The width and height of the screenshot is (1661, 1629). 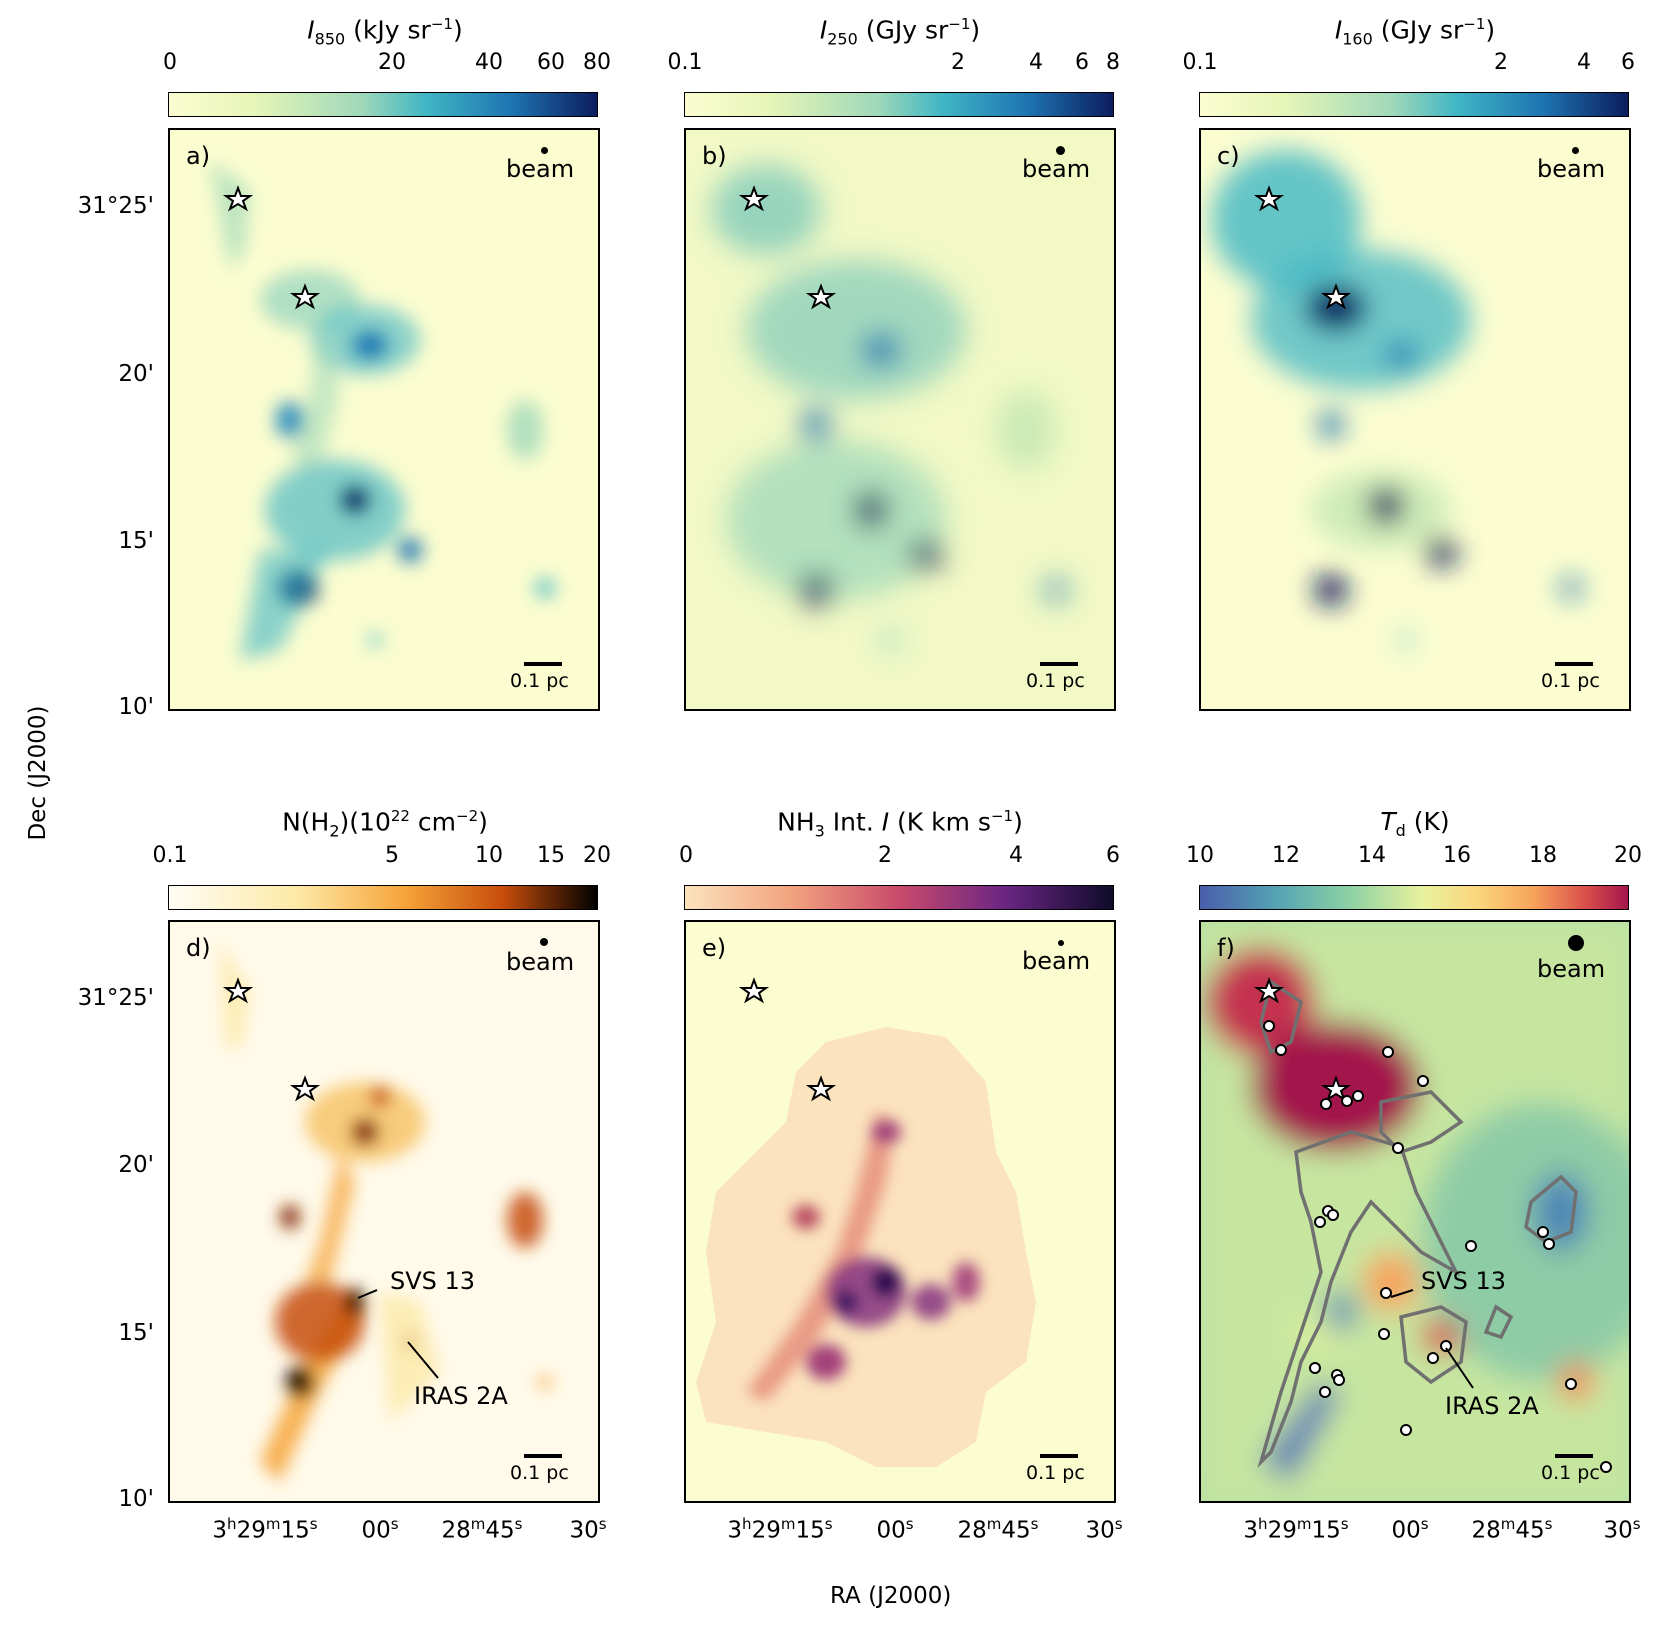 What do you see at coordinates (170, 855) in the screenshot?
I see `cbar-d-tick: 0.1` at bounding box center [170, 855].